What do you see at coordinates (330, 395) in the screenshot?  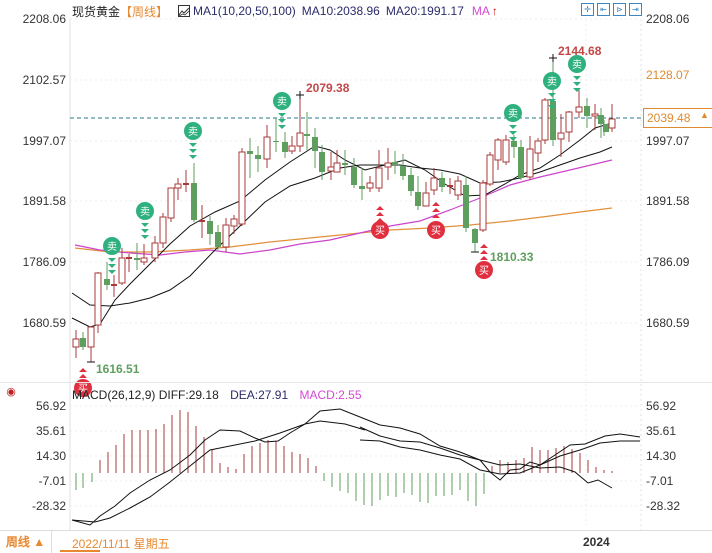 I see `macd-value: MACD:2.55` at bounding box center [330, 395].